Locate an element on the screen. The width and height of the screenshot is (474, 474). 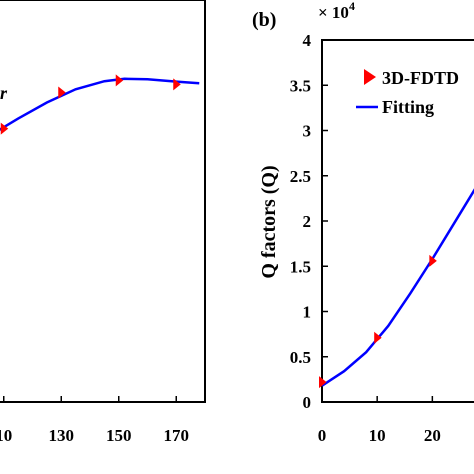
y-tick-label: 4 is located at coordinates (307, 40).